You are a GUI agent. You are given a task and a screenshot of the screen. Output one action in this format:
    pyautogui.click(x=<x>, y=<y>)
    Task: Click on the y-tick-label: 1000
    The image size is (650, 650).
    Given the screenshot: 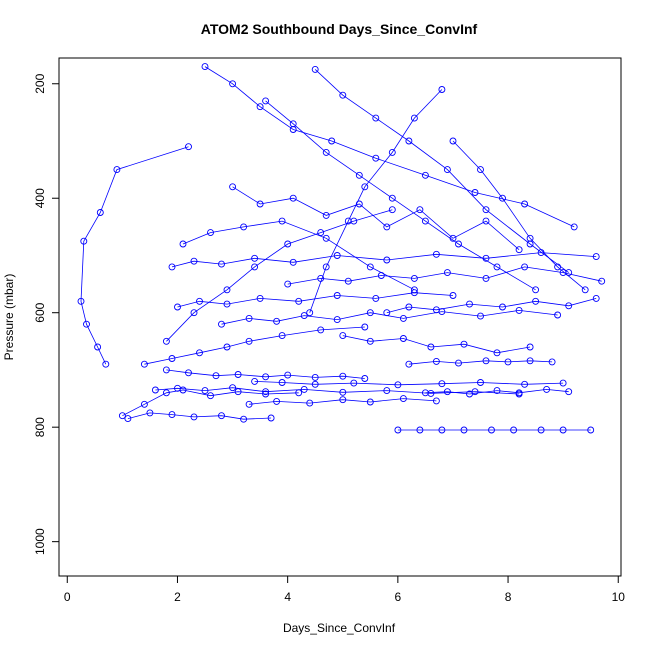 What is the action you would take?
    pyautogui.click(x=40, y=541)
    